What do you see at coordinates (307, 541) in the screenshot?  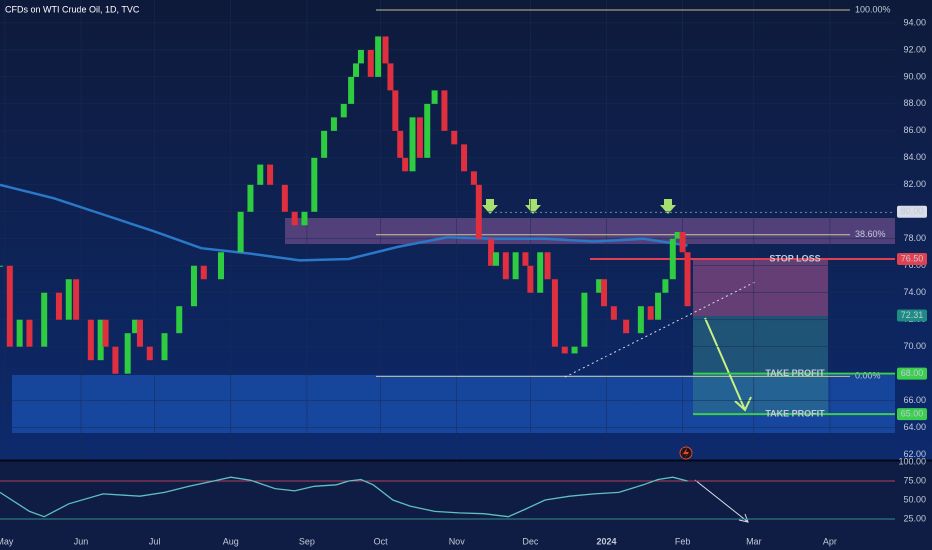 I see `x-tick-label: Sep` at bounding box center [307, 541].